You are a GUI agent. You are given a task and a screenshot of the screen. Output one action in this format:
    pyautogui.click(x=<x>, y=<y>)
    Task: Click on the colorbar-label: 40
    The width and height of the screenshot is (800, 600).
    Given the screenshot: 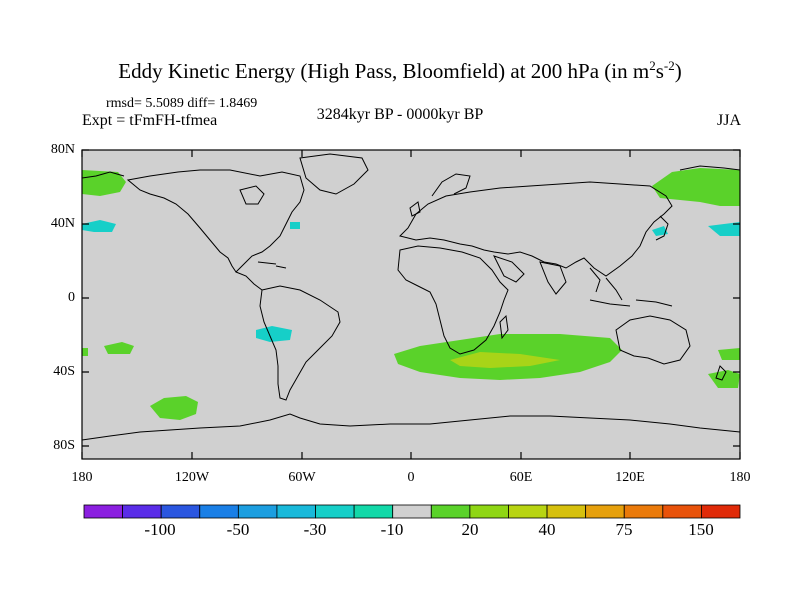 What is the action you would take?
    pyautogui.click(x=547, y=529)
    